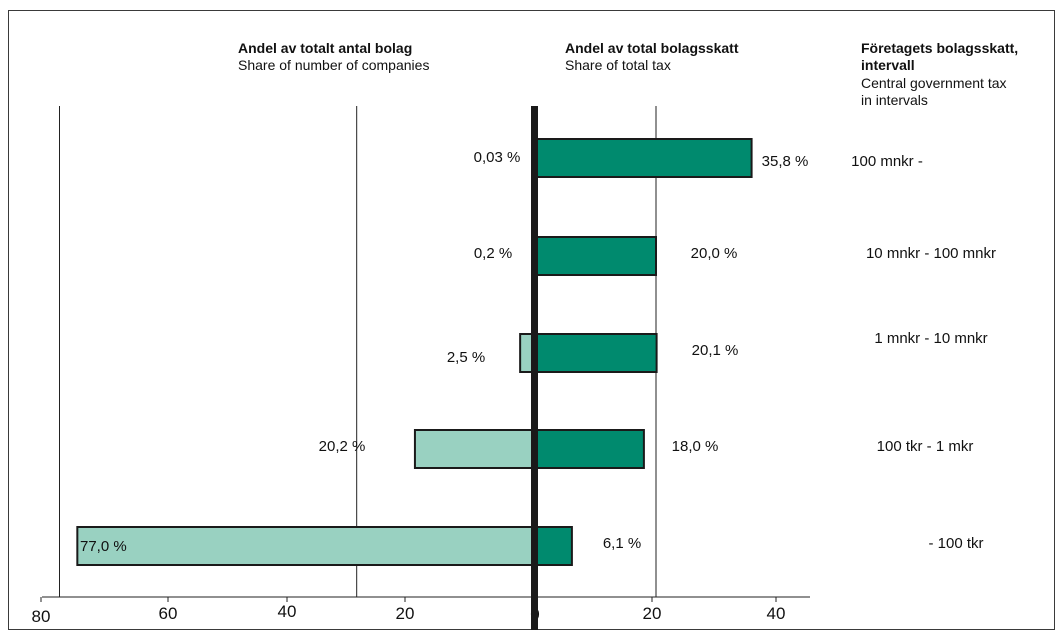 This screenshot has height=634, width=1063. I want to click on x-tick-label-right-0: 20, so click(652, 613).